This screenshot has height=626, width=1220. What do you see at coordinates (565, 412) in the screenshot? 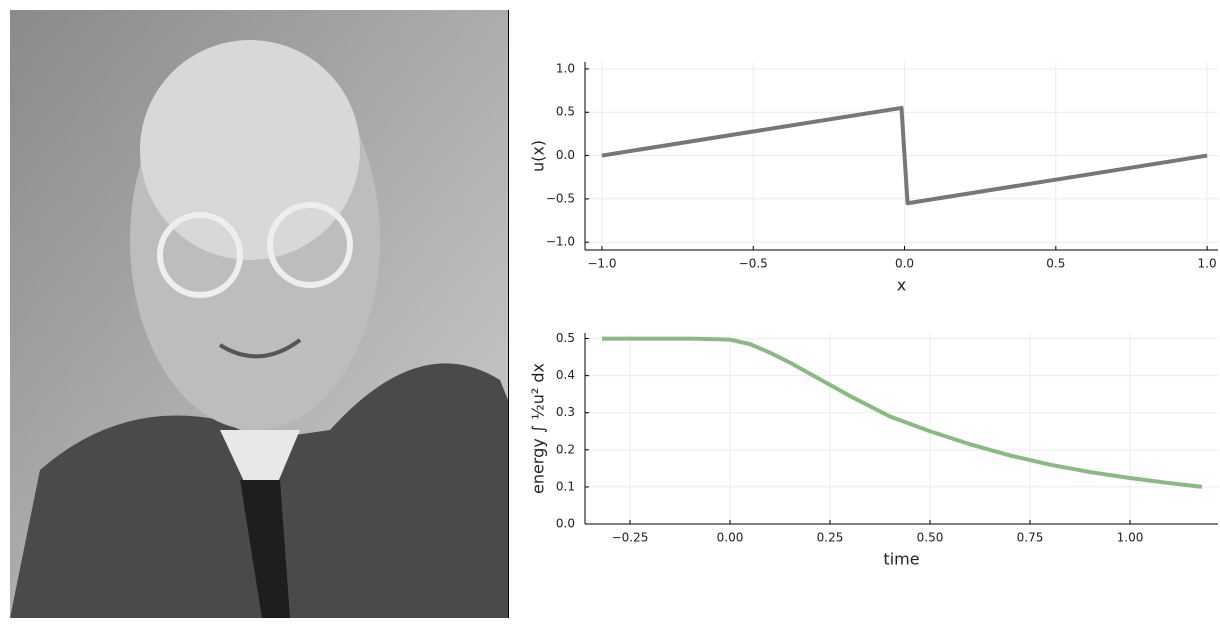
I see `y-tick-label: 0.3` at bounding box center [565, 412].